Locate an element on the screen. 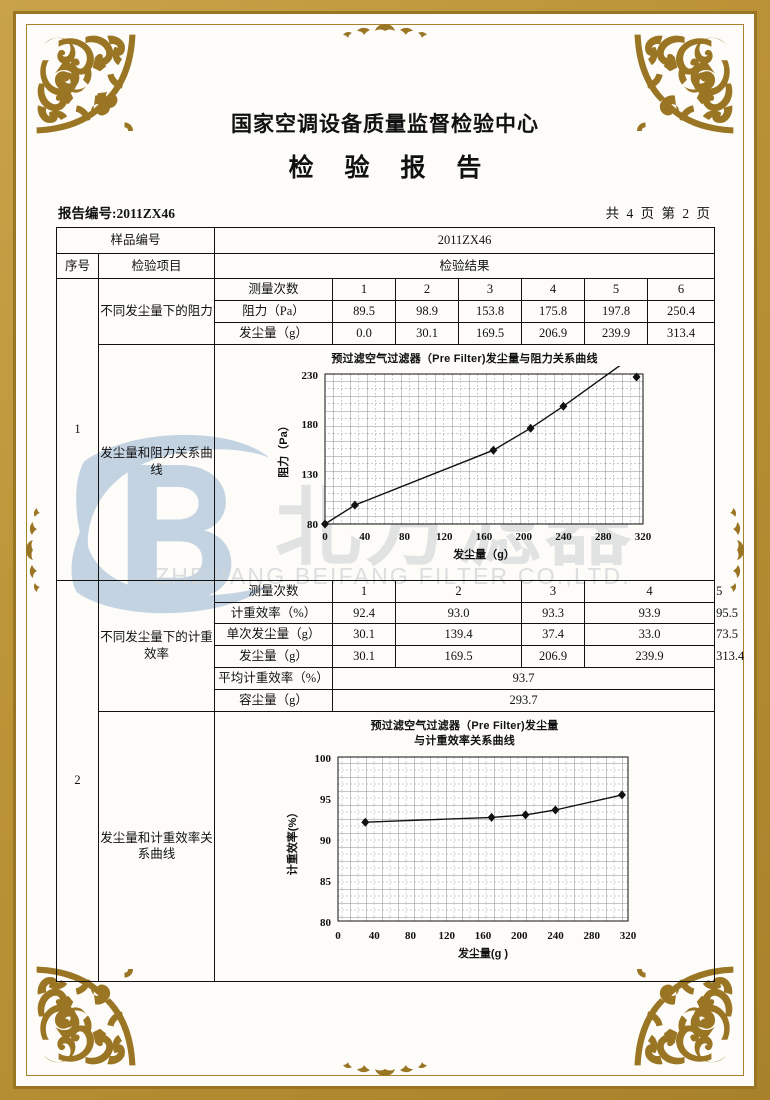 This screenshot has height=1100, width=770. item-label-text: 不同发尘量下的计重效率 is located at coordinates (156, 645).